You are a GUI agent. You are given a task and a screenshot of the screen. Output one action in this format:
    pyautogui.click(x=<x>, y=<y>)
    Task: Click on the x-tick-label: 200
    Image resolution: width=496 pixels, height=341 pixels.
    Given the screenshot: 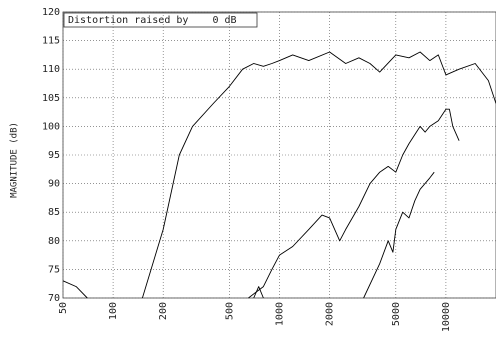 What is the action you would take?
    pyautogui.click(x=163, y=311)
    